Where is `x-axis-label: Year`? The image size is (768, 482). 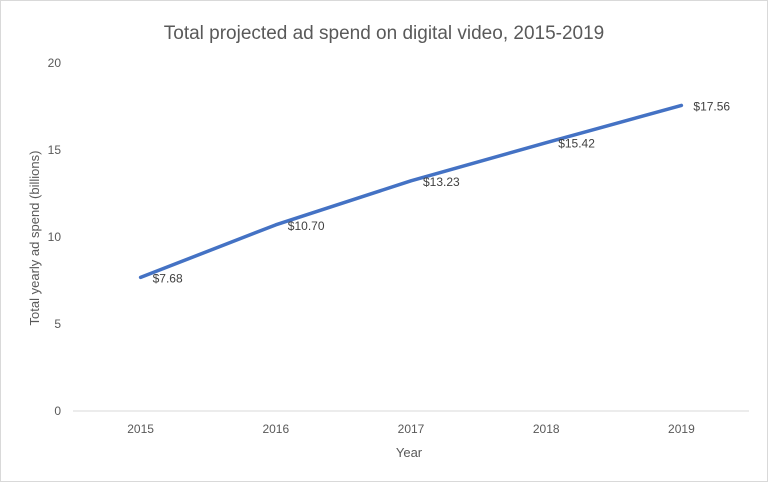
x-axis-label: Year is located at coordinates (409, 452).